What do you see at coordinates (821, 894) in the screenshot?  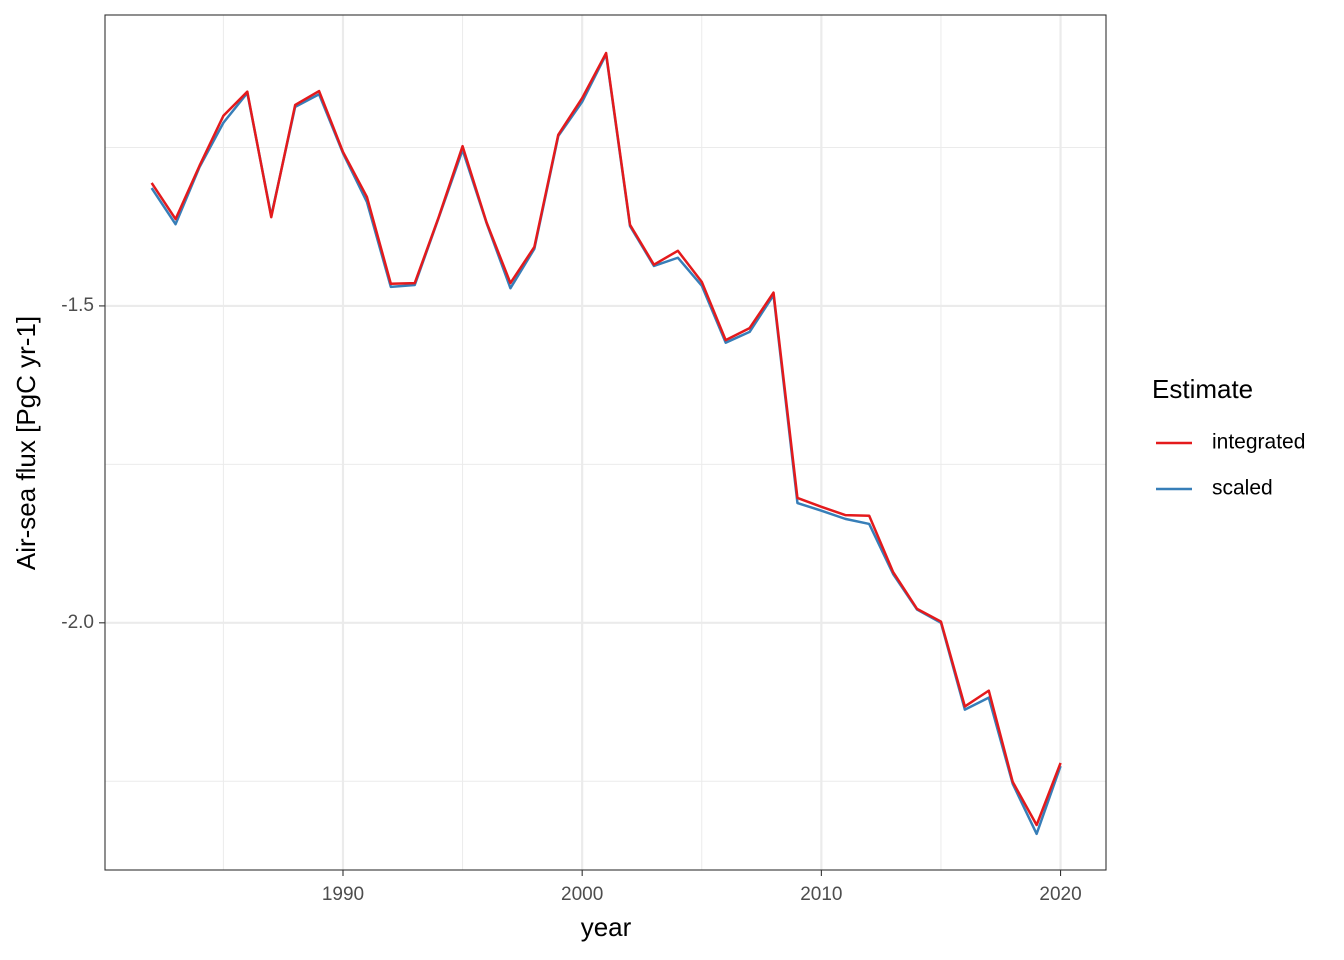 I see `x-tick-label: 2010` at bounding box center [821, 894].